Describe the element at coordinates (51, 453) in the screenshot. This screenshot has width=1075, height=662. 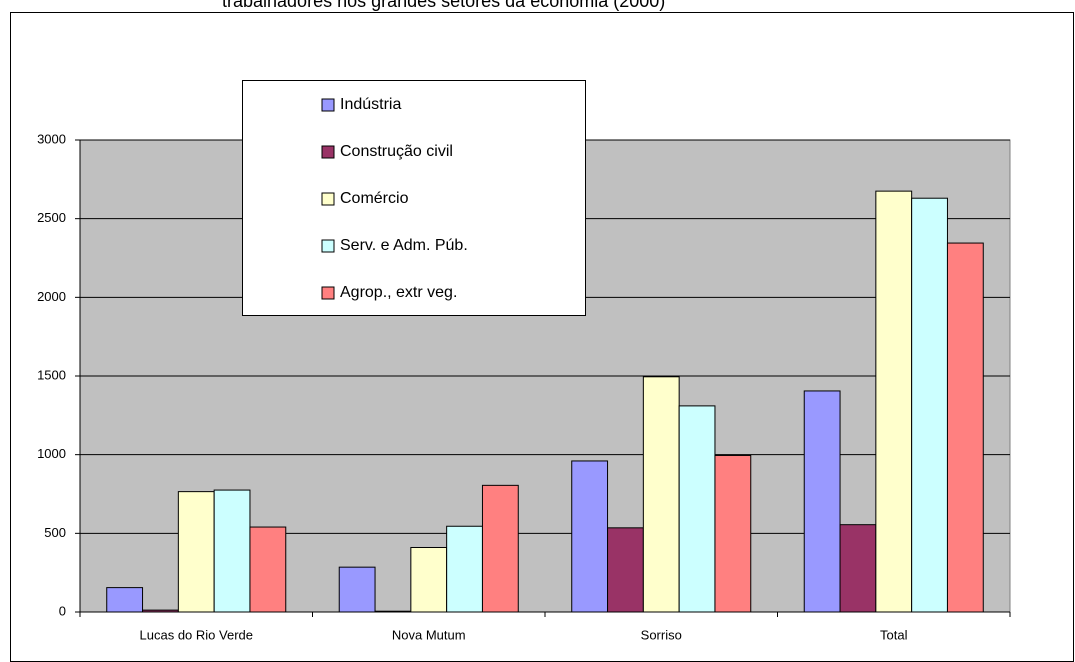
I see `y-tick-label: 1000` at that location.